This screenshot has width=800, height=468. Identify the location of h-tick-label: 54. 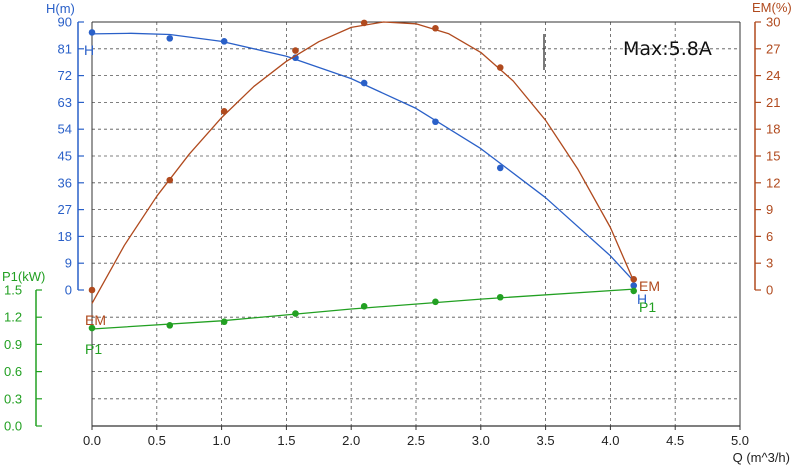
(65, 129).